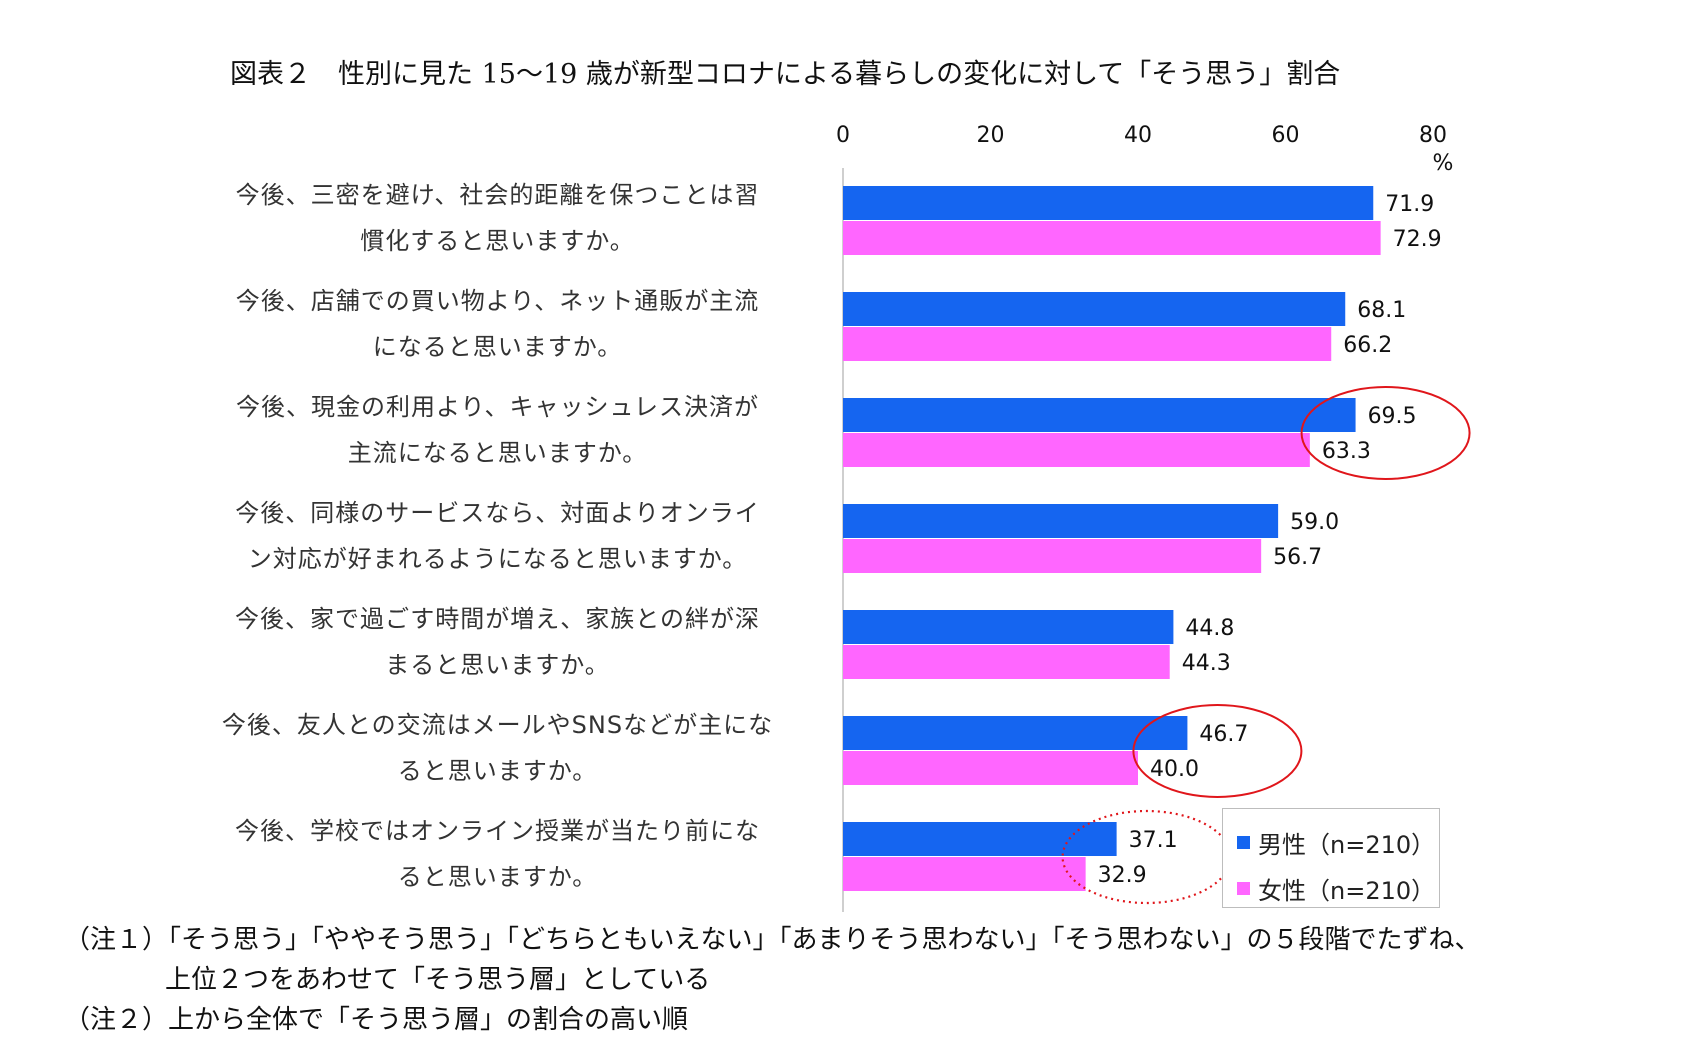 The image size is (1704, 1064). Describe the element at coordinates (1209, 628) in the screenshot. I see `value-label: 44.8` at that location.